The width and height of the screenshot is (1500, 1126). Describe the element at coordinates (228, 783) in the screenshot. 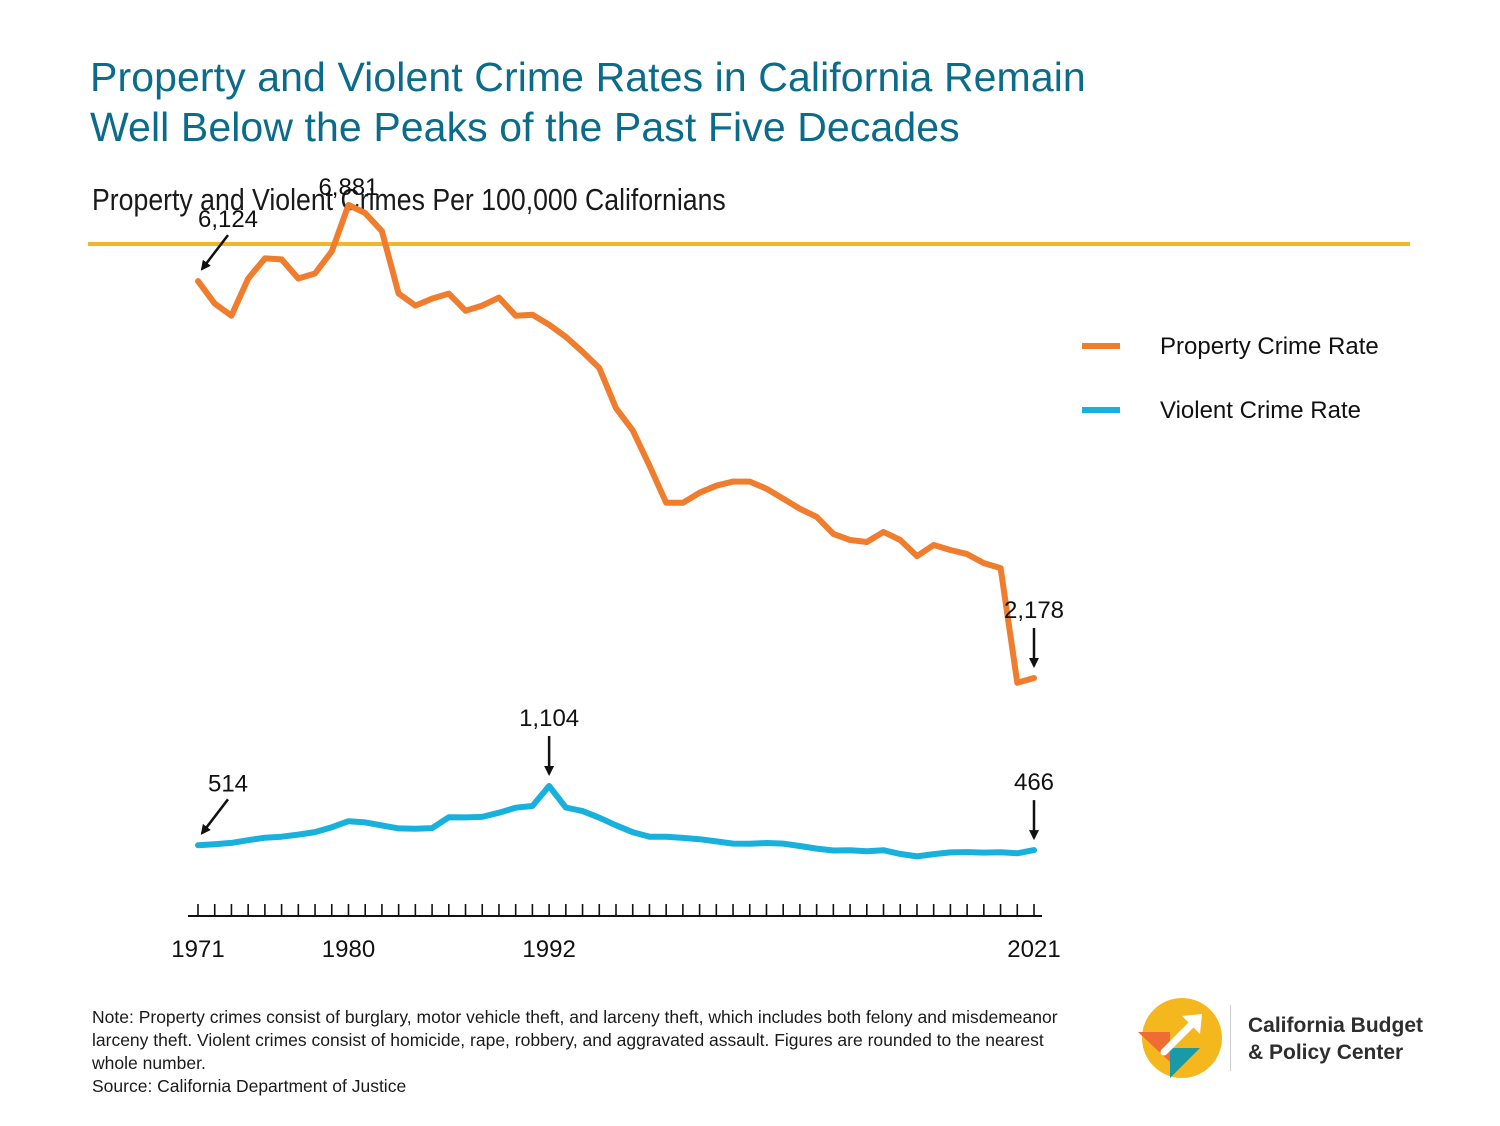

I see `annotation-label-3: 514` at that location.